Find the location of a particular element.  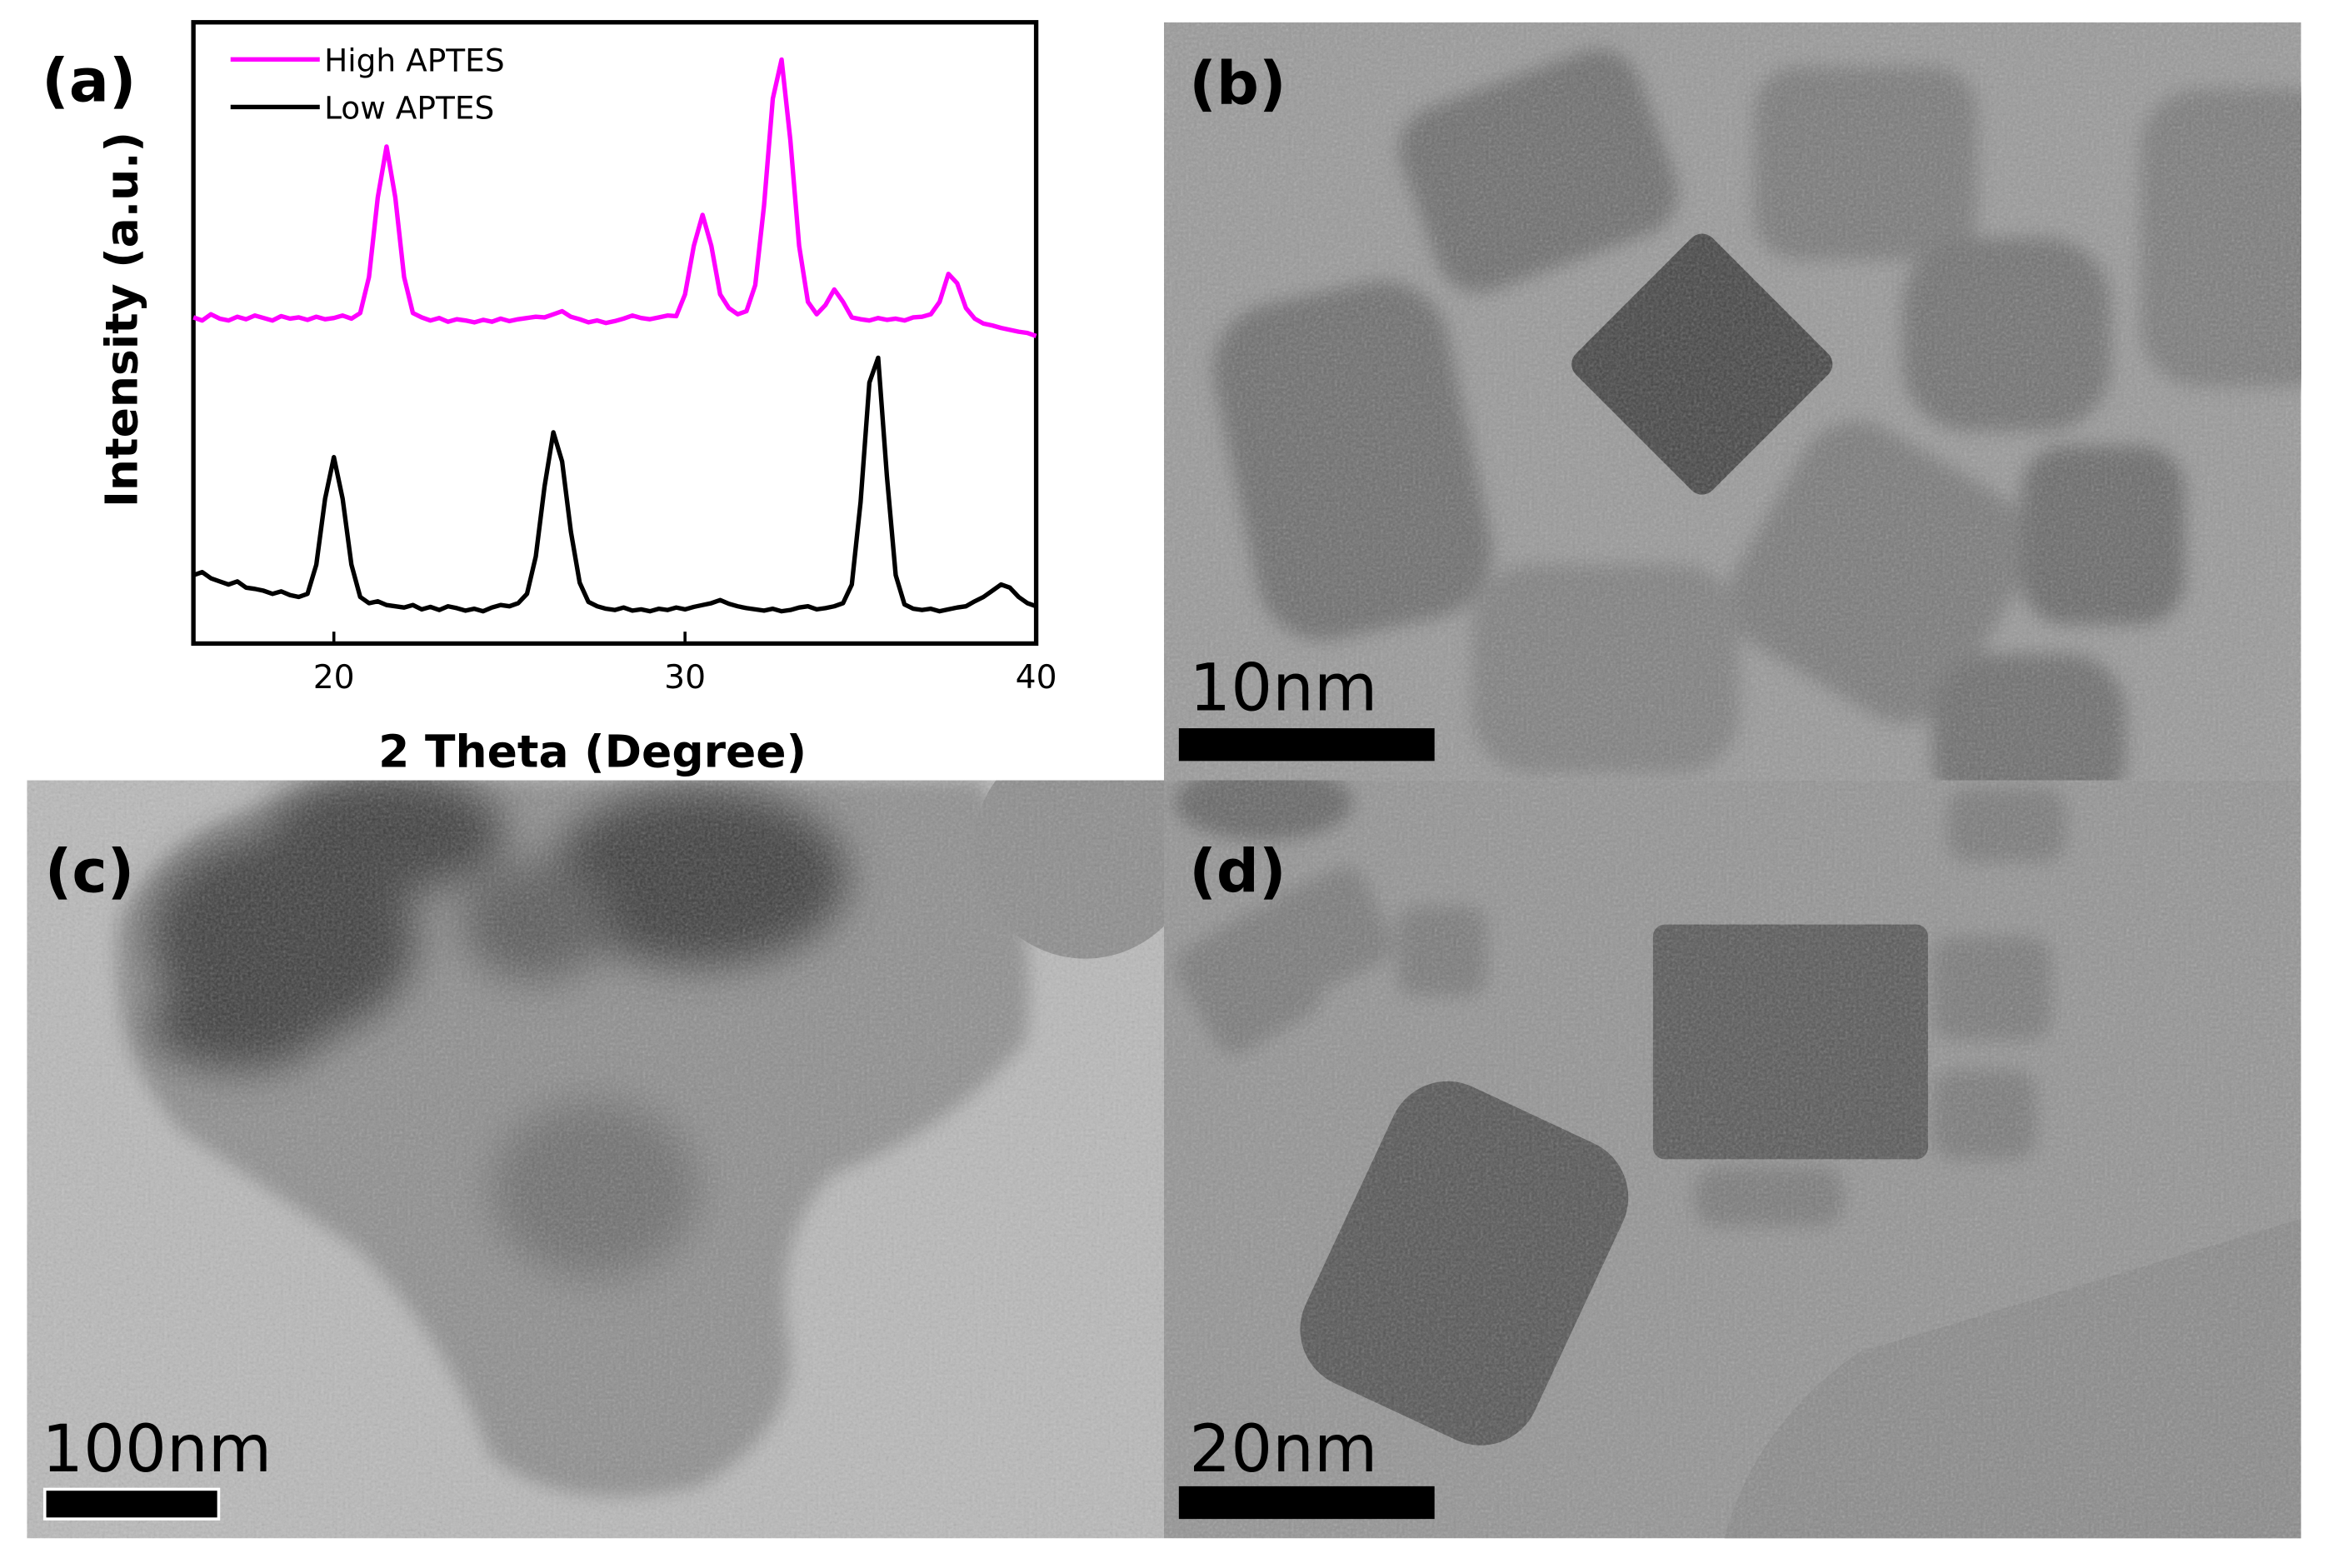

legend-label: High APTES is located at coordinates (414, 60).